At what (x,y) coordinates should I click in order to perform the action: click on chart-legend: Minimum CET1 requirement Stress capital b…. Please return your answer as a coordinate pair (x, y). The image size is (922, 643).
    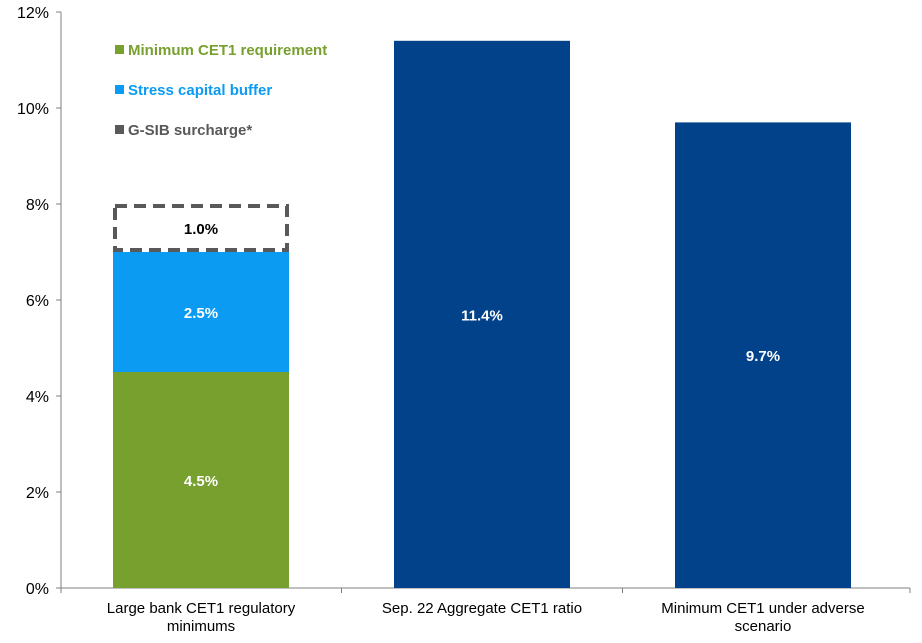
    Looking at the image, I should click on (221, 90).